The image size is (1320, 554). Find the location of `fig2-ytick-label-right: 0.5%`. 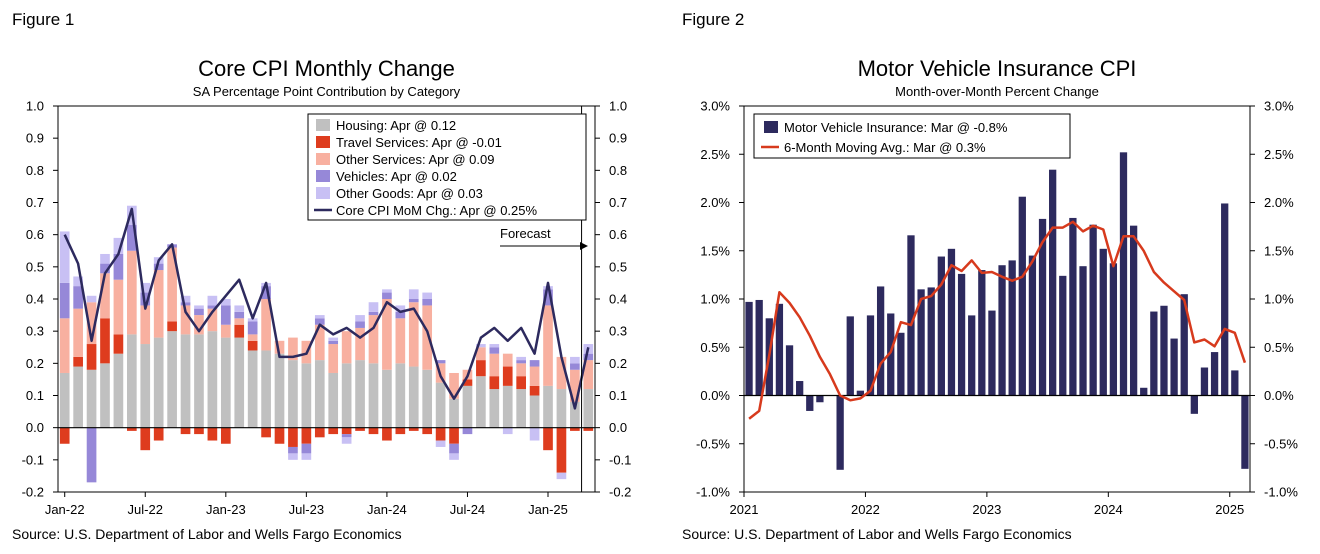

fig2-ytick-label-right: 0.5% is located at coordinates (1279, 347).